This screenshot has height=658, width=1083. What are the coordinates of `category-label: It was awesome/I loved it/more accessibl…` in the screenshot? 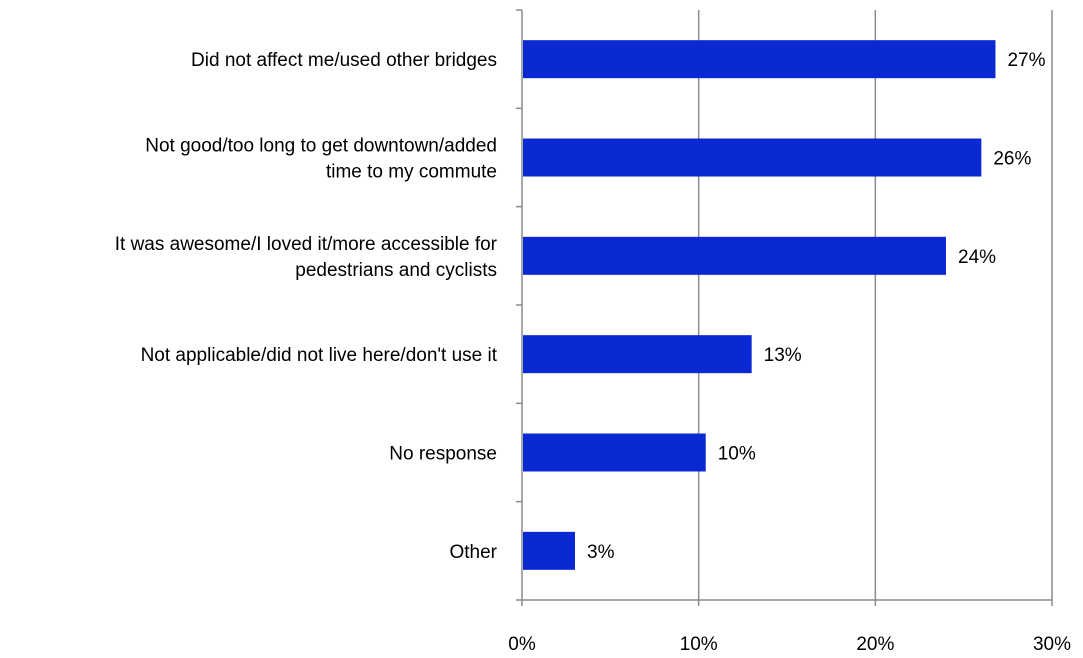 It's located at (306, 257).